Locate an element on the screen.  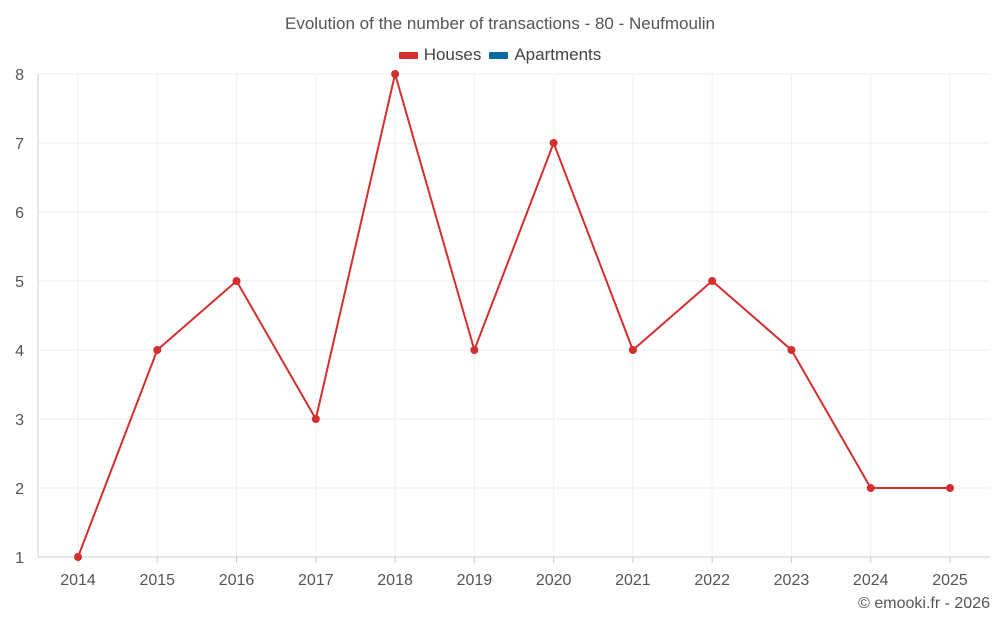
x-tick-label: 2025 is located at coordinates (950, 580).